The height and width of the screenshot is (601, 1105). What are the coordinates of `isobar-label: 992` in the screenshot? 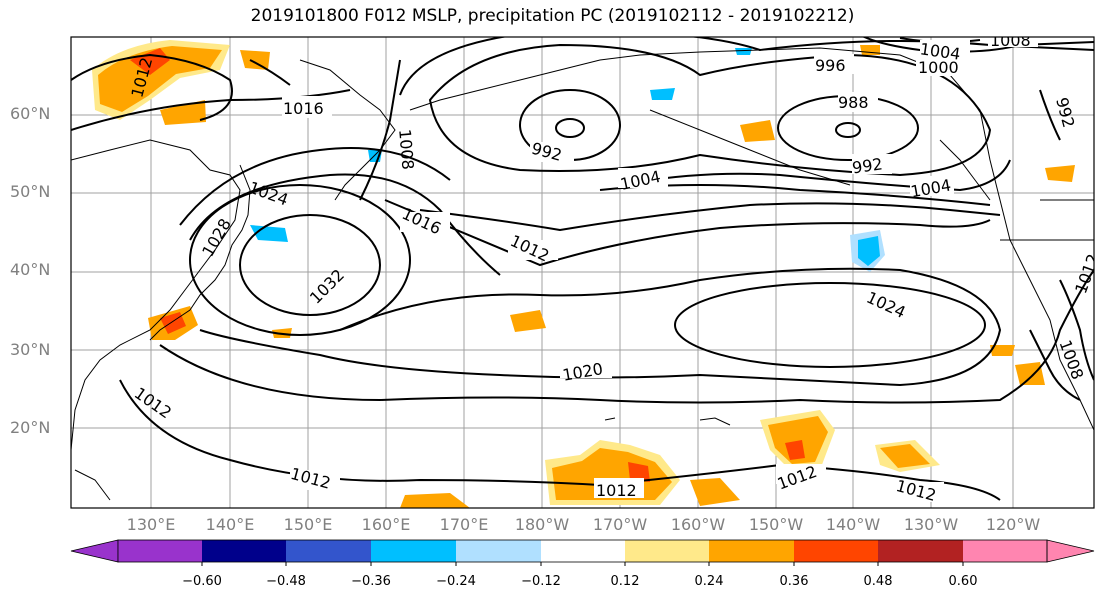 It's located at (867, 165).